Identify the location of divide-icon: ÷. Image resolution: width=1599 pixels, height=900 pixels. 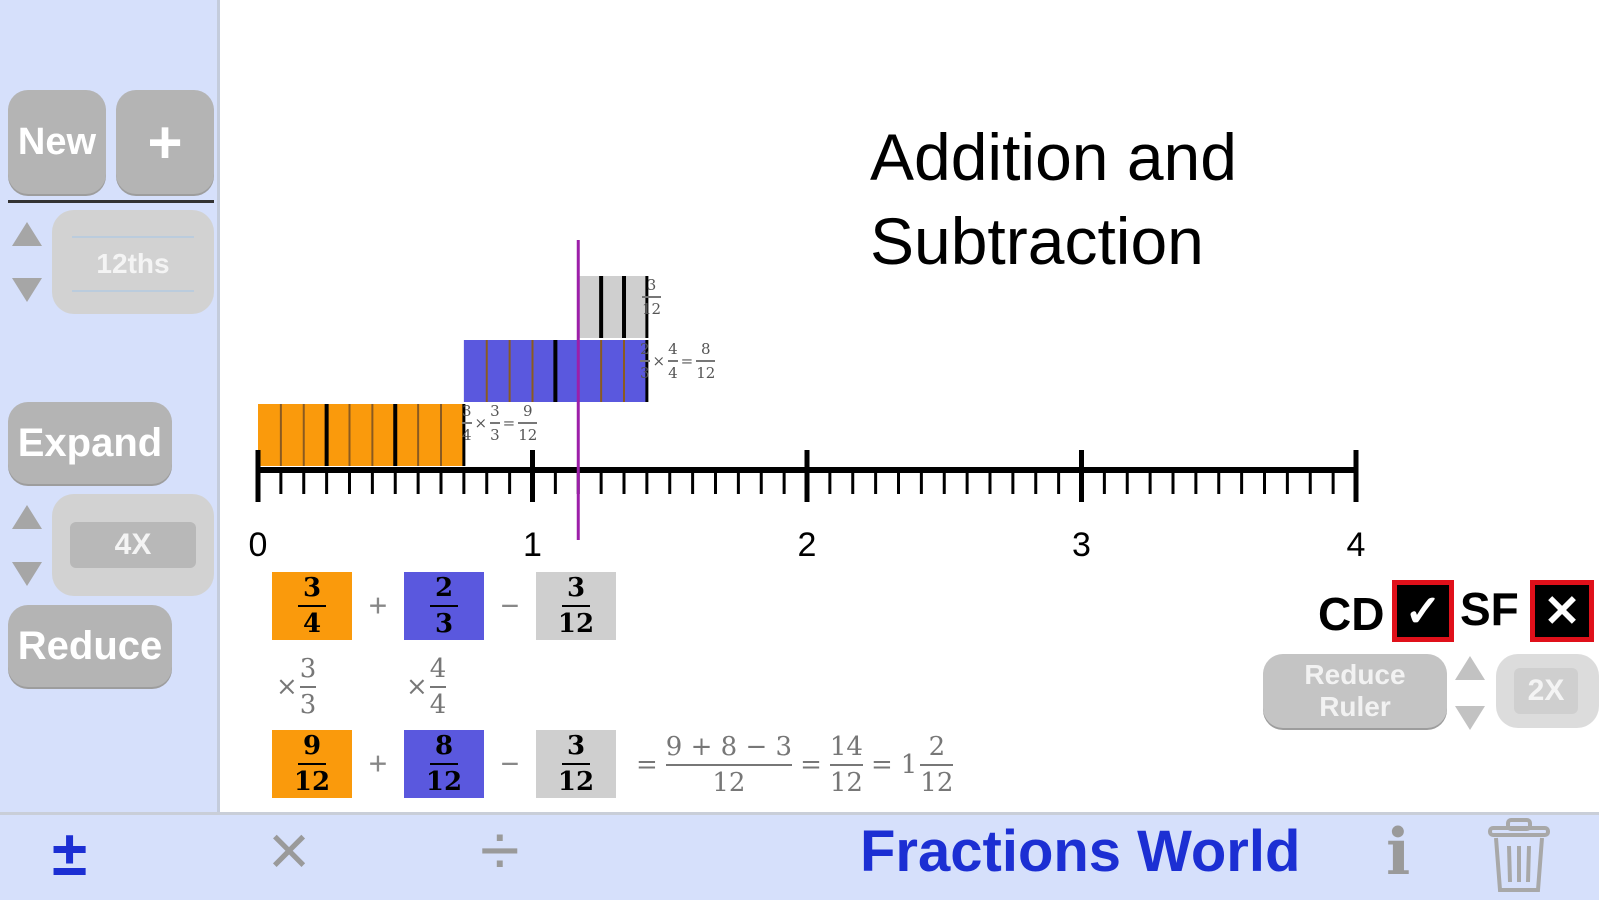
(500, 851).